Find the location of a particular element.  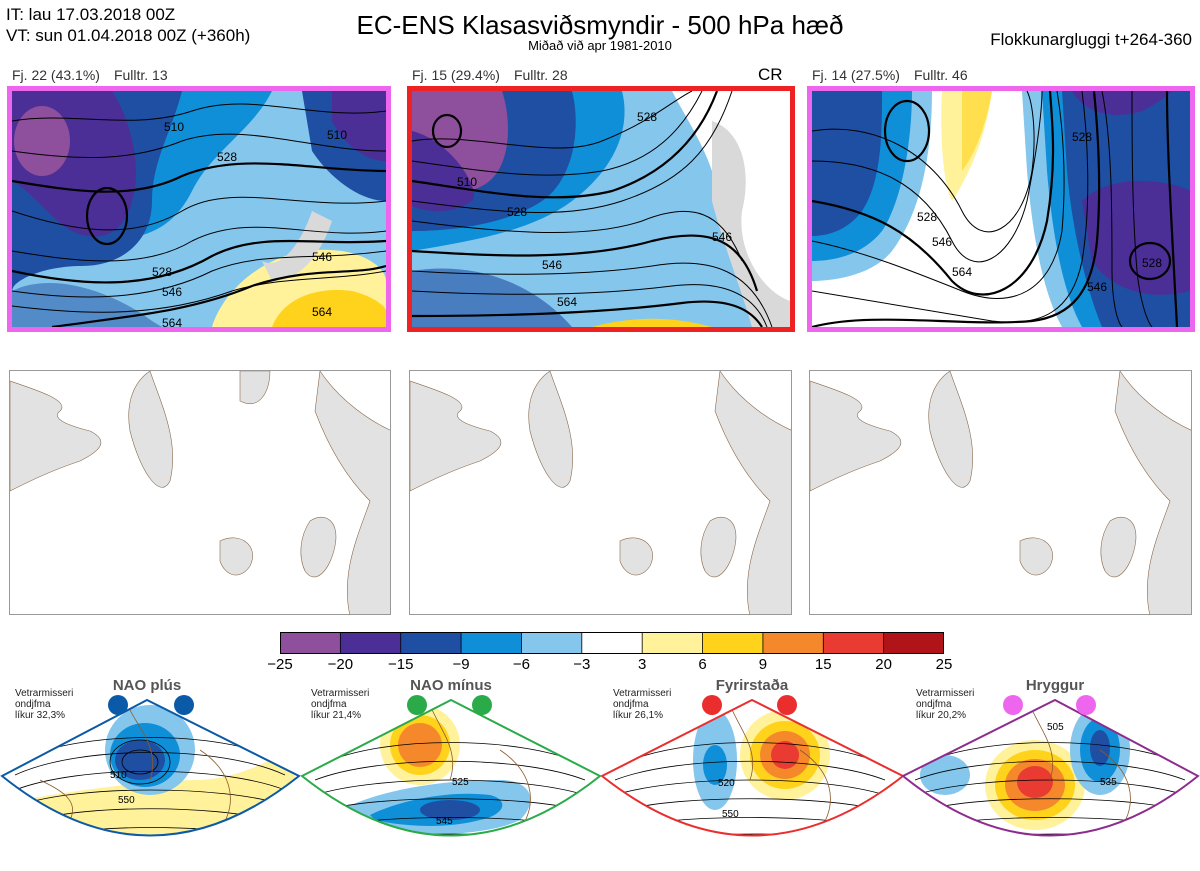

colorbar-tick: −25 is located at coordinates (280, 664).